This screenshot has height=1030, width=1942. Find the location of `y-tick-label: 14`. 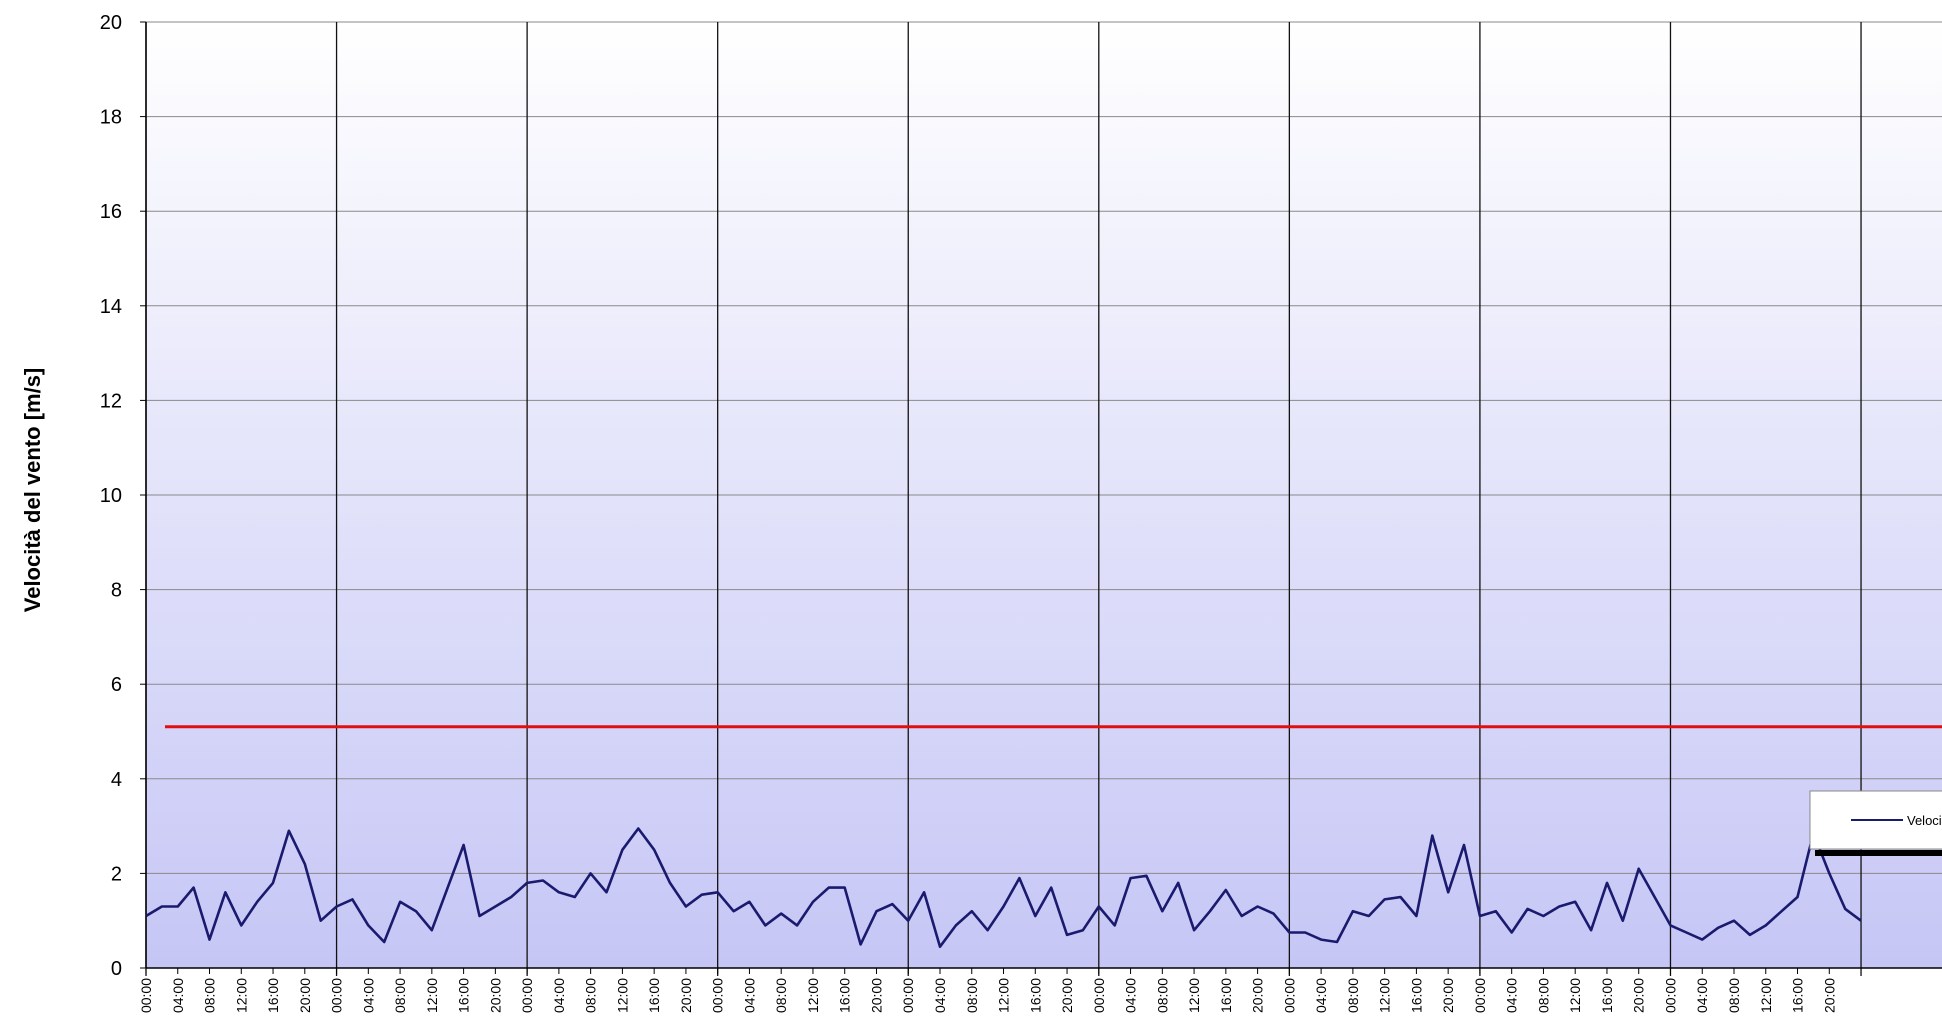

y-tick-label: 14 is located at coordinates (111, 307).